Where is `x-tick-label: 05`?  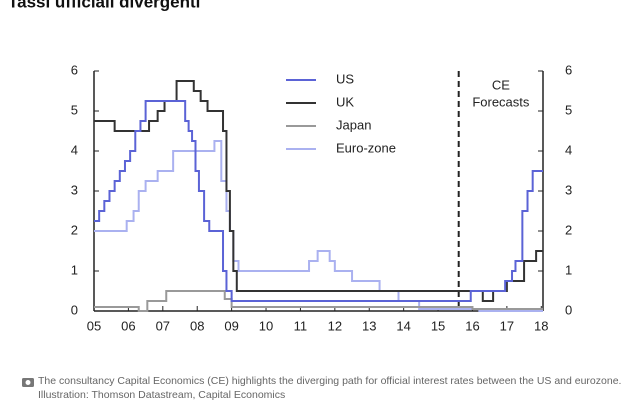 x-tick-label: 05 is located at coordinates (94, 325).